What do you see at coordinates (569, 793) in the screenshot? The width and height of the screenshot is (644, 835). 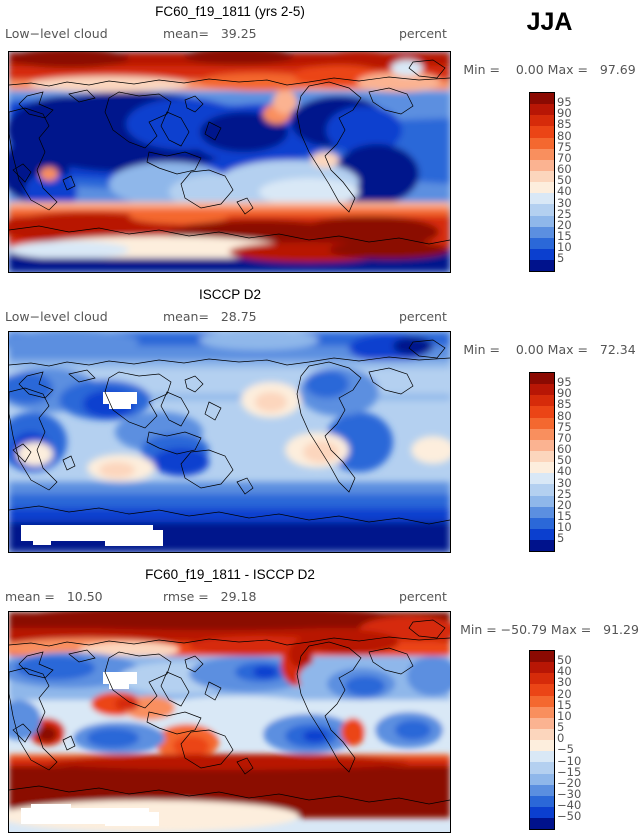 I see `colorbar-tick-label: −30` at bounding box center [569, 793].